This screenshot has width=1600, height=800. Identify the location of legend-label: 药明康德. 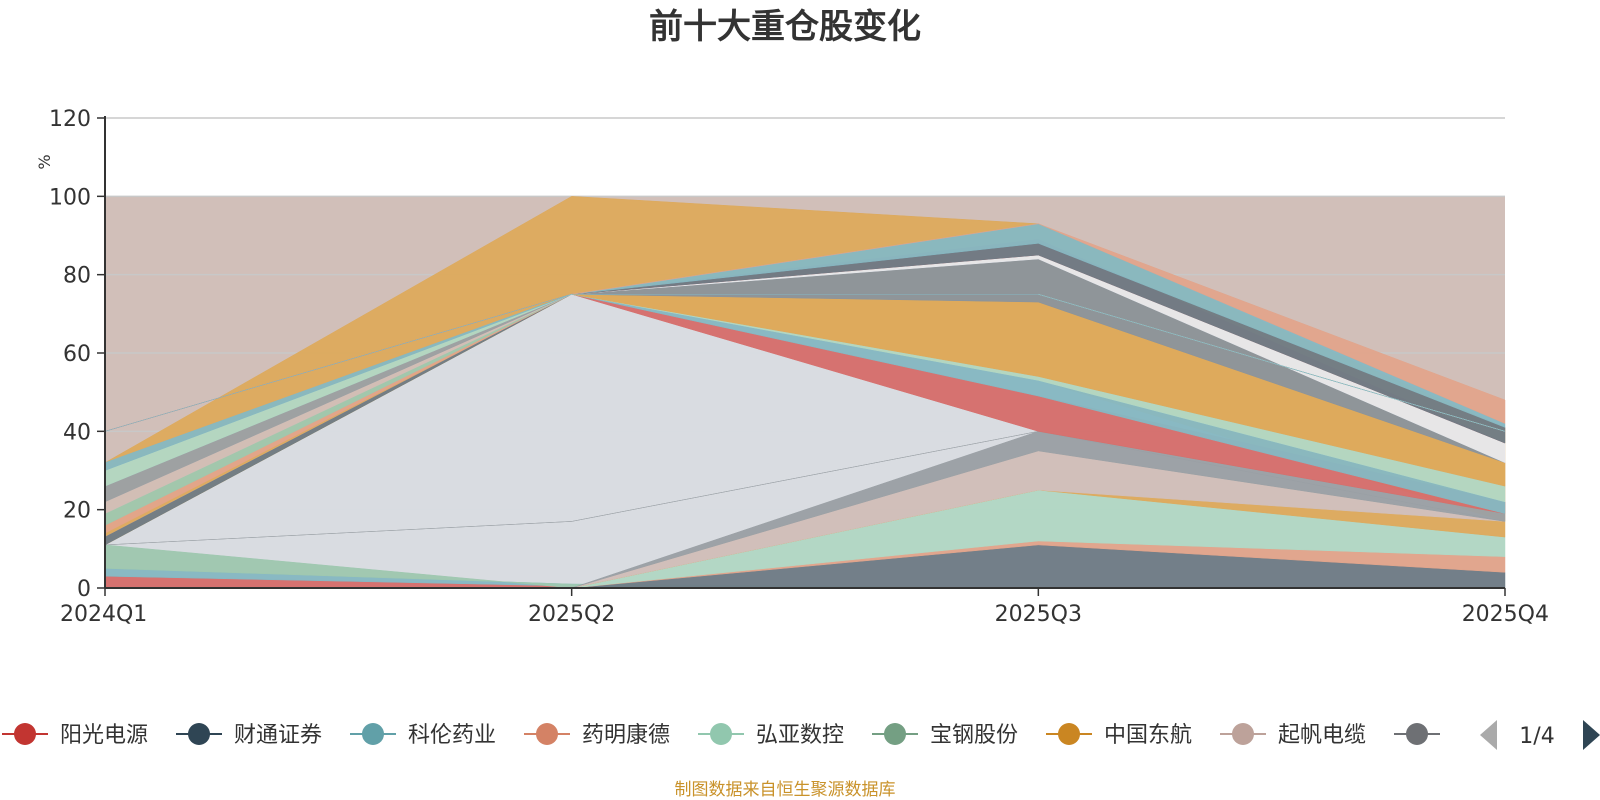
(626, 735).